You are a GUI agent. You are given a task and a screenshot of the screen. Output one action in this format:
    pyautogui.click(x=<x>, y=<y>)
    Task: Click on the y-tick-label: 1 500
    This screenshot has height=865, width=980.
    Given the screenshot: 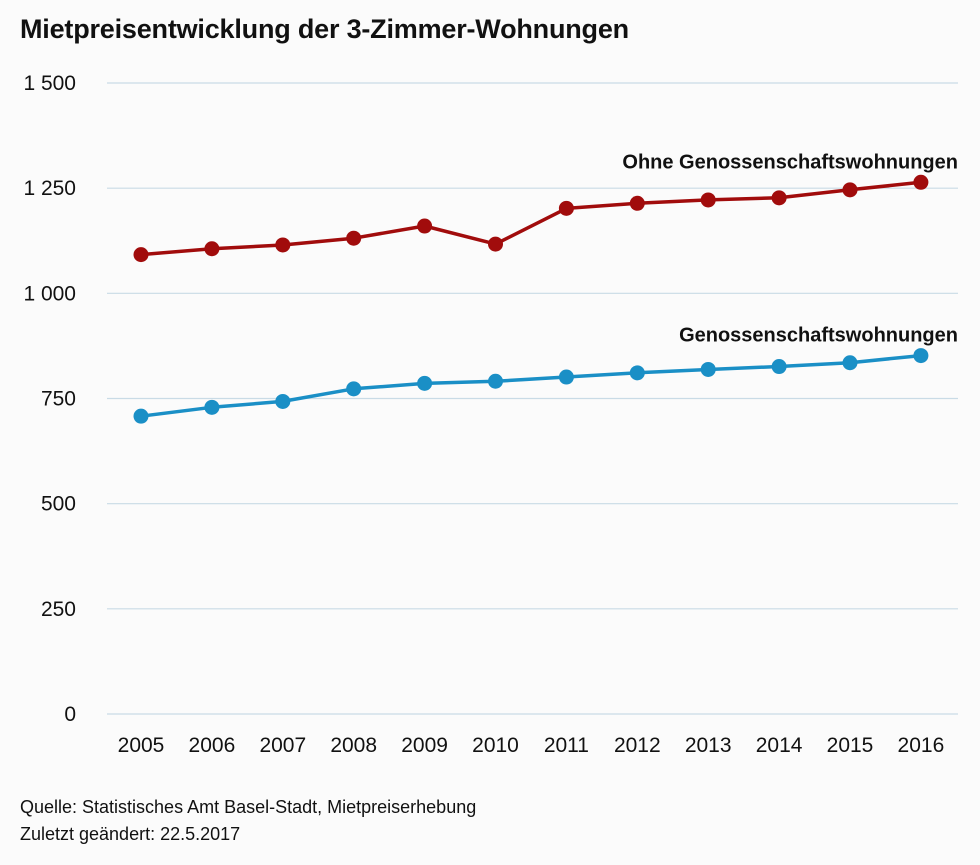 What is the action you would take?
    pyautogui.click(x=49, y=83)
    